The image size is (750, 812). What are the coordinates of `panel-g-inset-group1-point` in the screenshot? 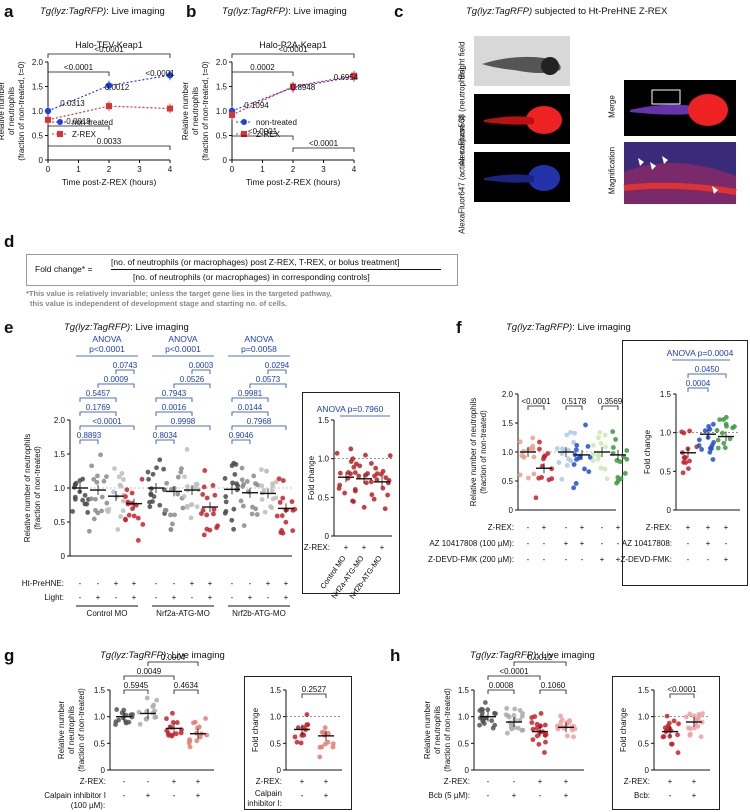 It's located at (320, 757).